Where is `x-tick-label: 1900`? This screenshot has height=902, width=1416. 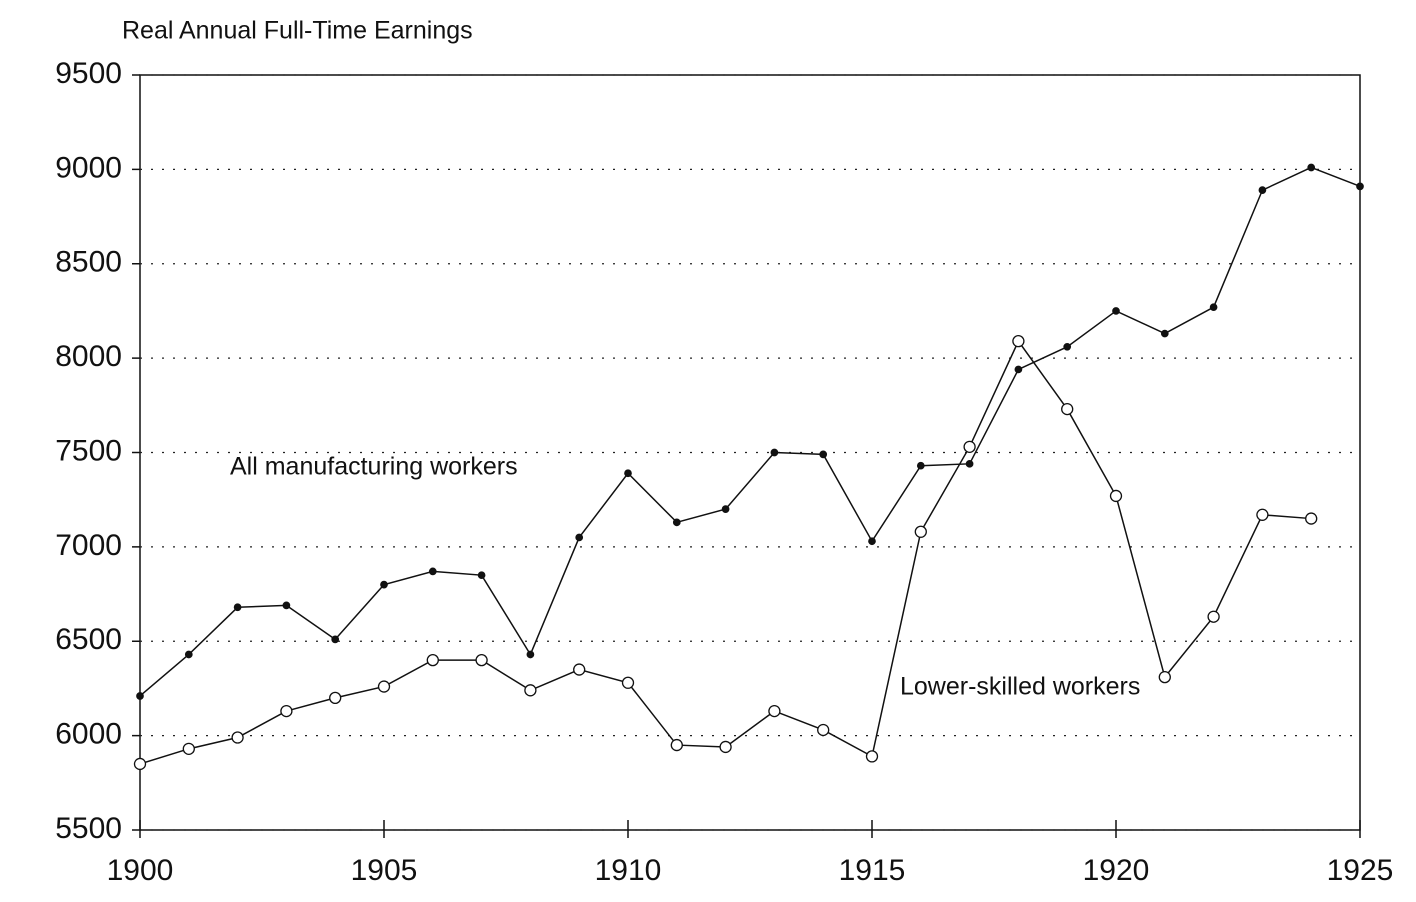
x-tick-label: 1900 is located at coordinates (140, 870).